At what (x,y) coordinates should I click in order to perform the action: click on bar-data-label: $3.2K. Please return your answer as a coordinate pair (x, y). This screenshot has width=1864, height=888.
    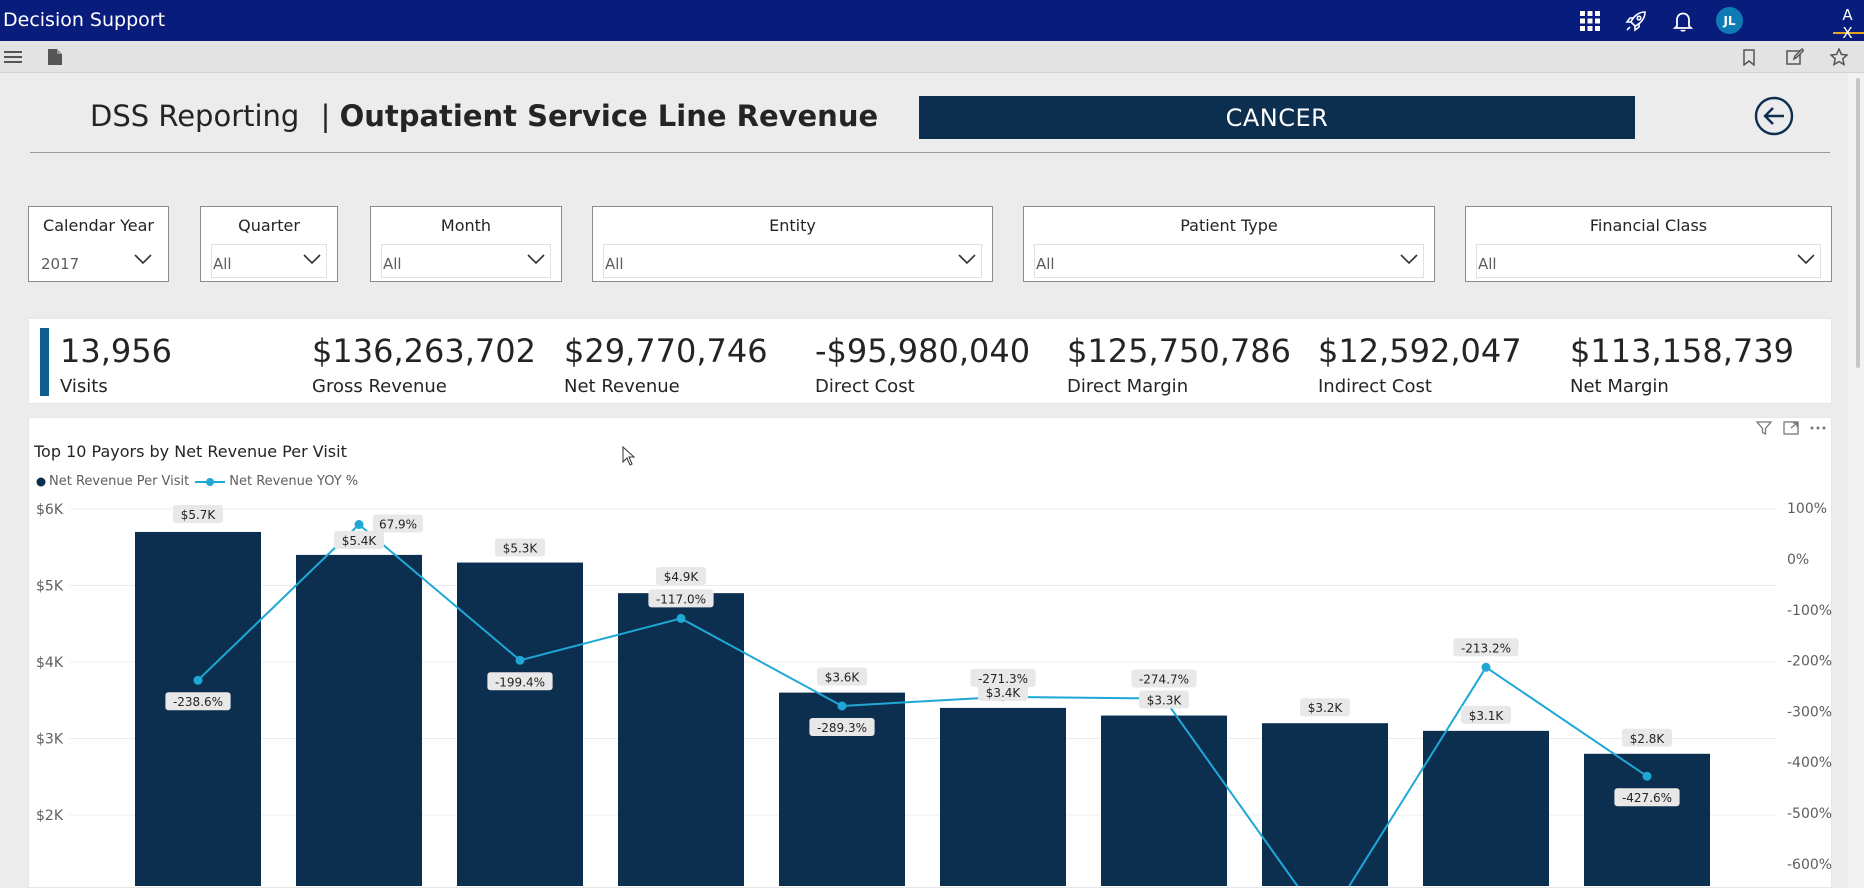
    Looking at the image, I should click on (1326, 708).